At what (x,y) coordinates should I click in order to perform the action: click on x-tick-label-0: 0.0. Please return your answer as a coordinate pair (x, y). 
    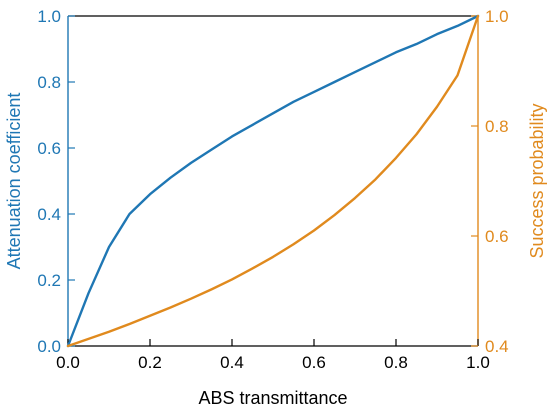
    Looking at the image, I should click on (68, 362).